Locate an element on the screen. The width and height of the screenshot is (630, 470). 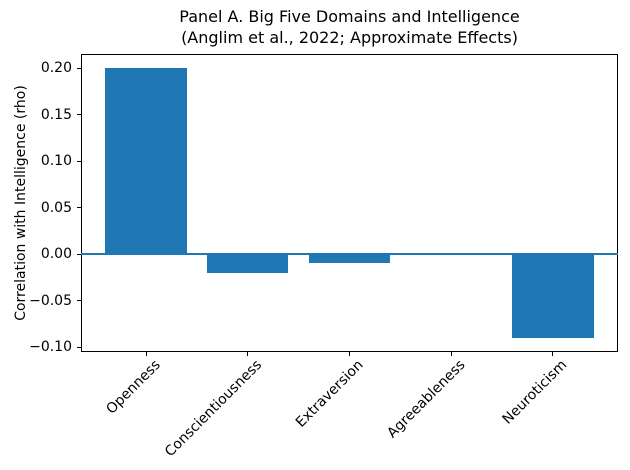
x-tick-label-neuroticism: Neuroticism is located at coordinates (535, 392).